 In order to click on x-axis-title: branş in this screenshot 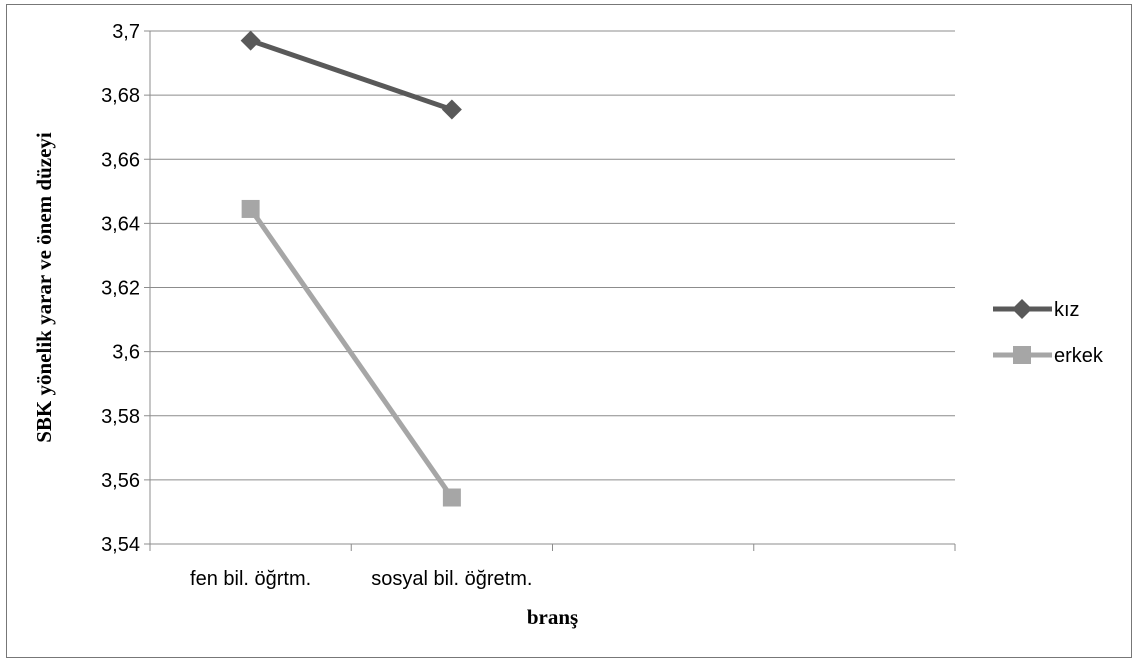, I will do `click(552, 617)`.